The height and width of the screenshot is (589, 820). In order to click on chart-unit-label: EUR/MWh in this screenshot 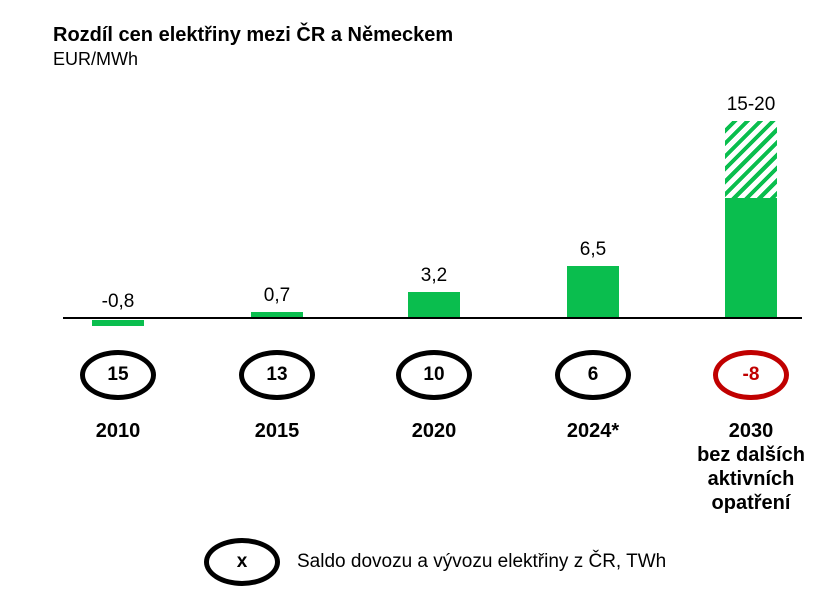, I will do `click(95, 59)`.